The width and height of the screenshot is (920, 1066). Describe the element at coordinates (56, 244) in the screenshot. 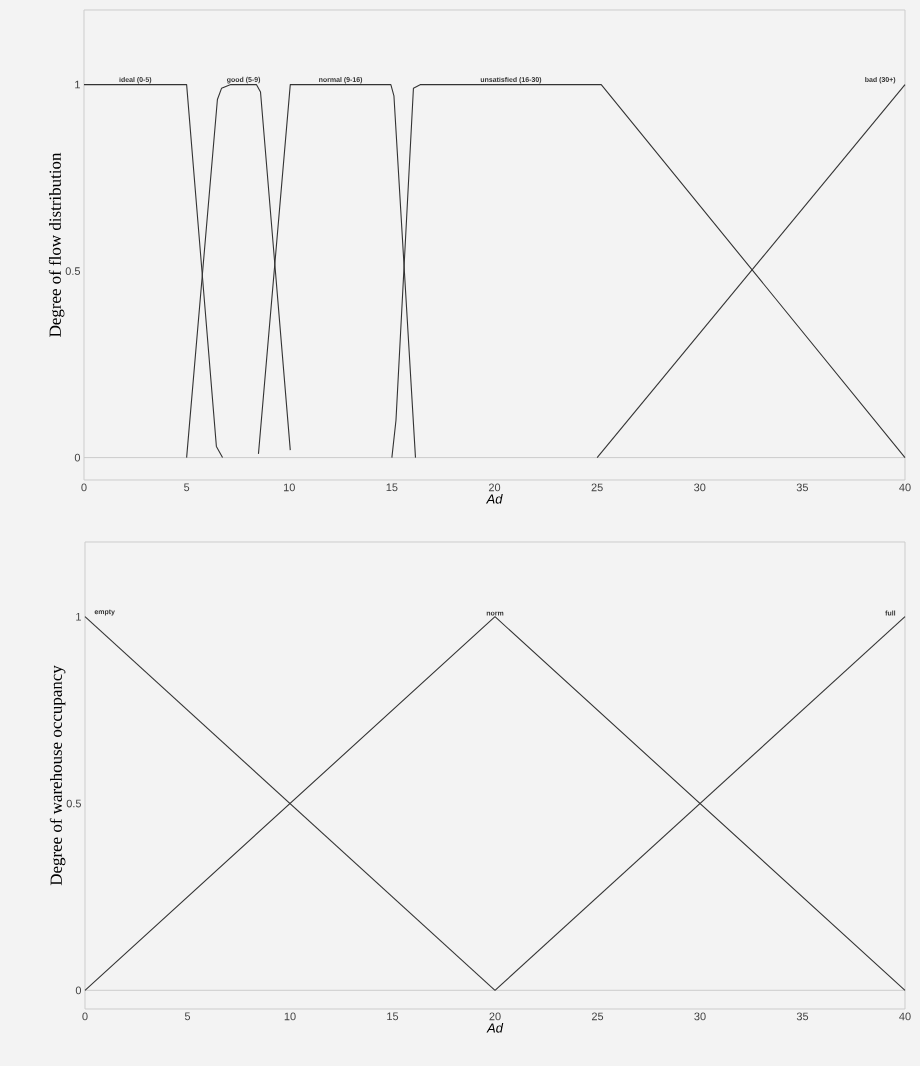

I see `y-axis-title: Degree of flow distribution` at that location.